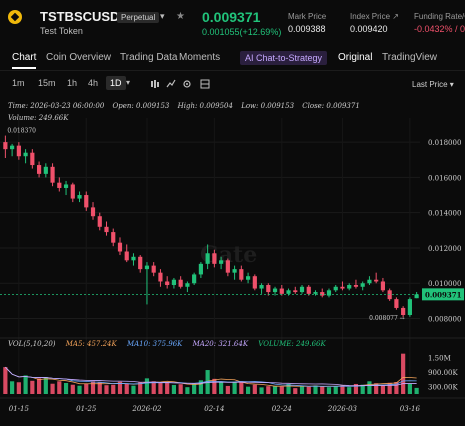 This screenshot has width=465, height=426. What do you see at coordinates (162, 16) in the screenshot?
I see `chevron-down-icon: ▾` at bounding box center [162, 16].